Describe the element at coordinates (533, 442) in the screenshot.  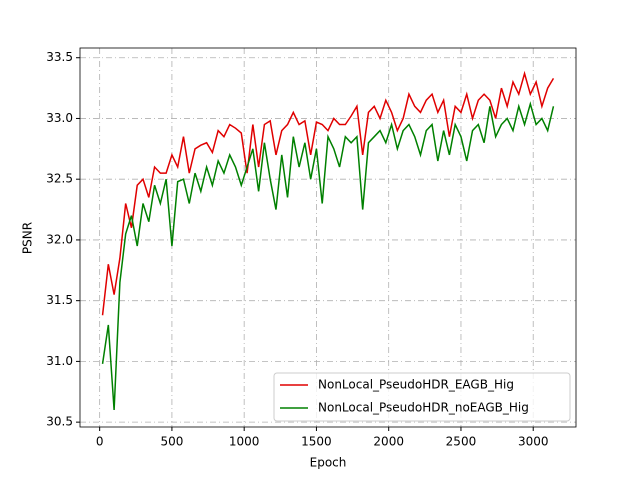
I see `x-tick-label: 3000` at that location.